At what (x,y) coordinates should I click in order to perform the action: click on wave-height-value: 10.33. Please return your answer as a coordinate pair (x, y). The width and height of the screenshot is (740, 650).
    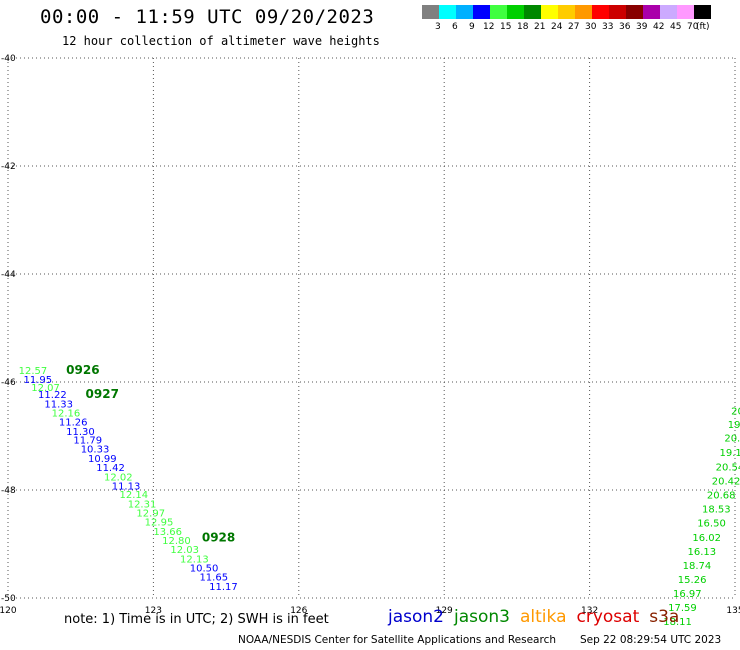
    Looking at the image, I should click on (95, 450).